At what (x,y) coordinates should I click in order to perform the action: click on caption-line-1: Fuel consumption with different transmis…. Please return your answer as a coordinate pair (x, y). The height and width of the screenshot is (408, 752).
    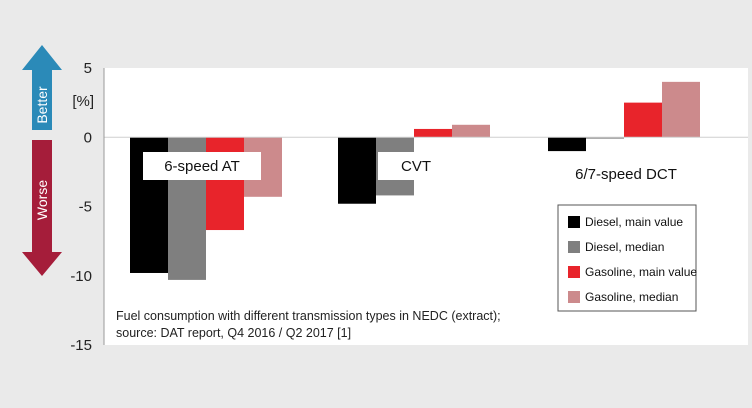
    Looking at the image, I should click on (308, 316).